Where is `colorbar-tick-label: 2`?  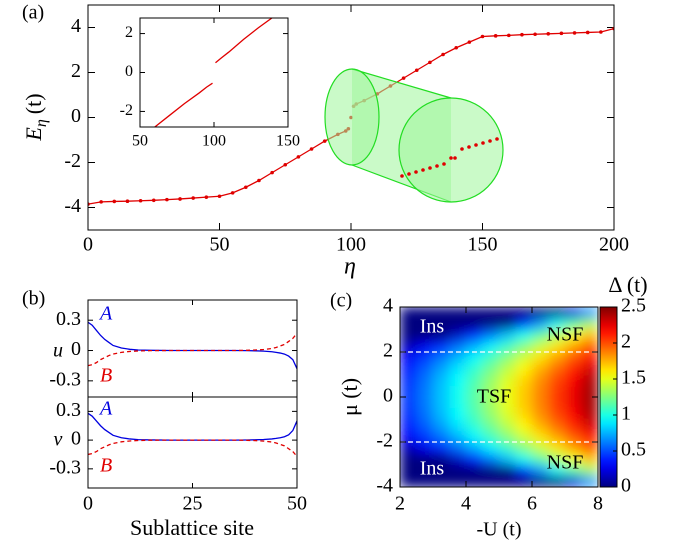
colorbar-tick-label: 2 is located at coordinates (626, 342).